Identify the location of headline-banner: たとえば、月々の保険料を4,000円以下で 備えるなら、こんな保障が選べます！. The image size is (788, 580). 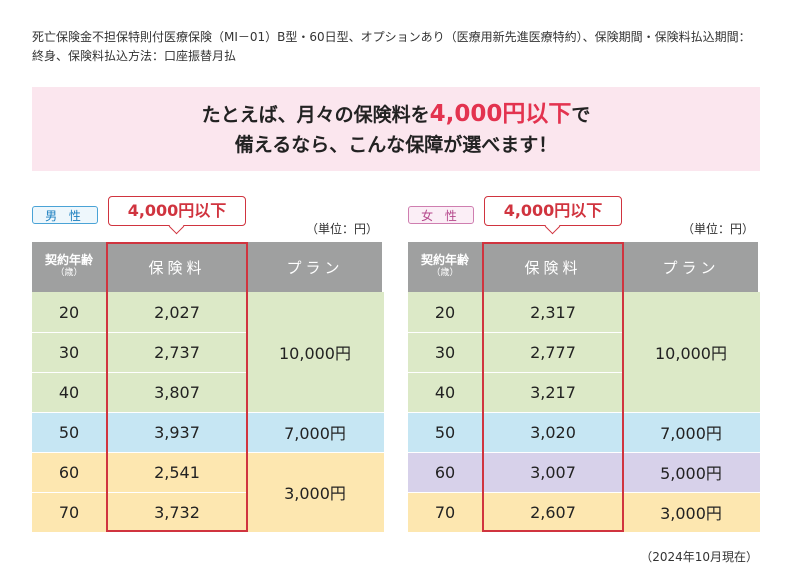
(396, 129).